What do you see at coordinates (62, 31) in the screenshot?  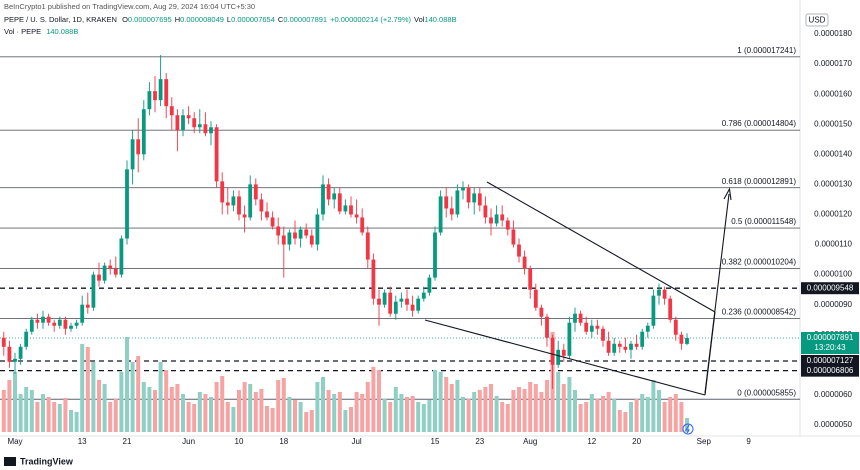 I see `volume-value: 140.088B` at bounding box center [62, 31].